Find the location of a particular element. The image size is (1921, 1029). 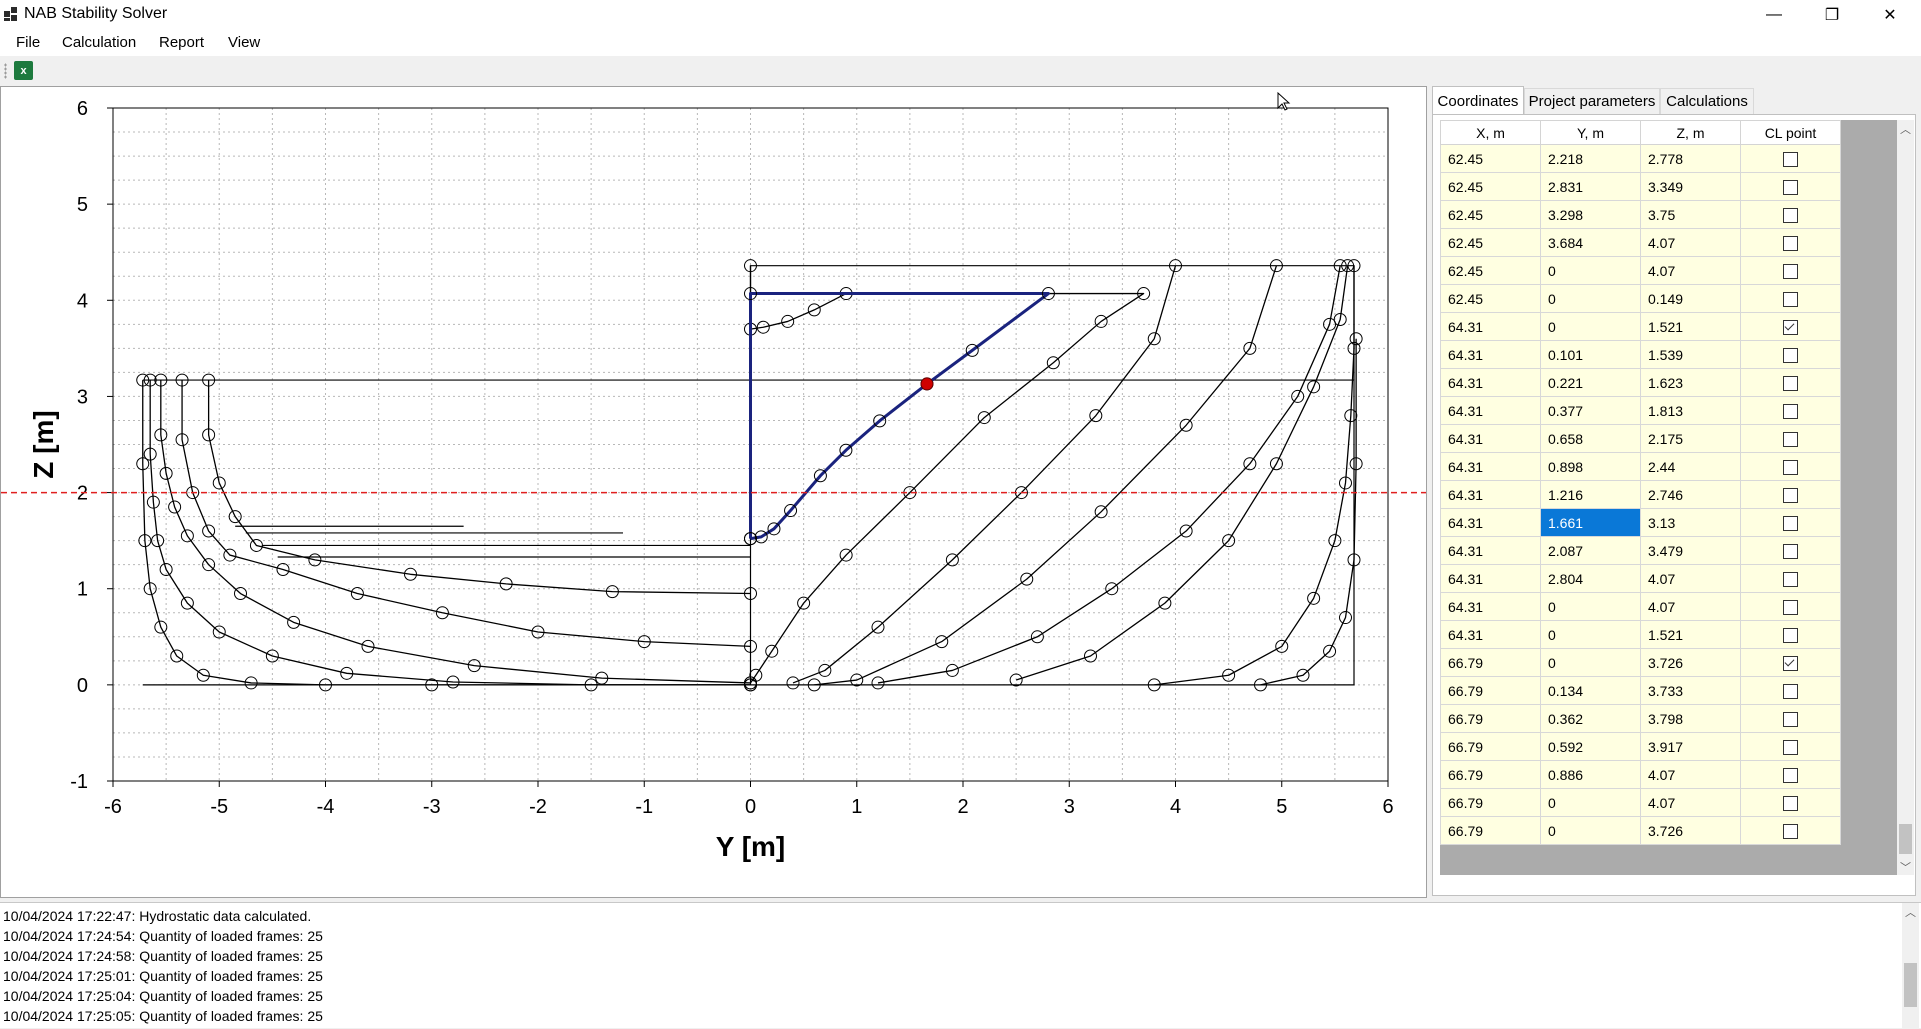

table-row: 64.31 2.804 4.07 is located at coordinates (1640, 578).